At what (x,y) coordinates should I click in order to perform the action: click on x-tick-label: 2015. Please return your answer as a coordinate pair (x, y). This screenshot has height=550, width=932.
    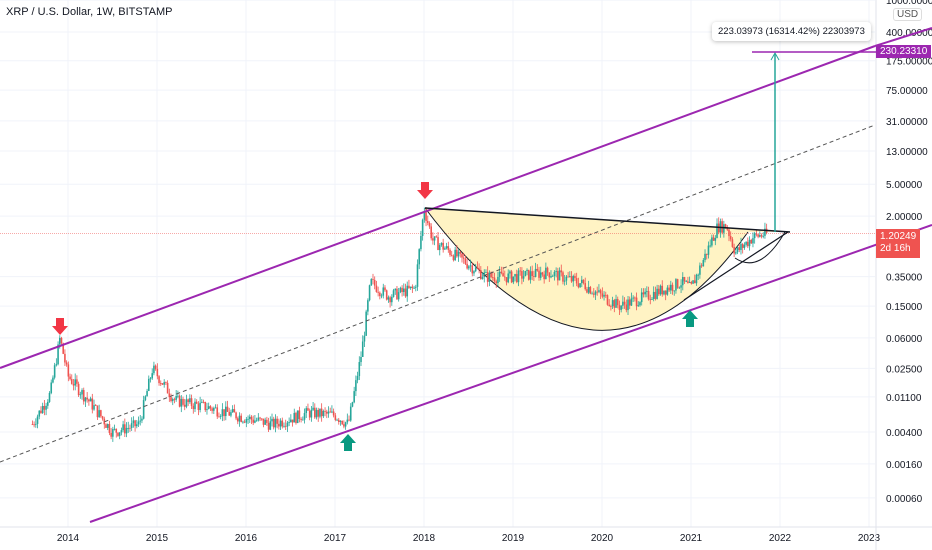
    Looking at the image, I should click on (157, 538).